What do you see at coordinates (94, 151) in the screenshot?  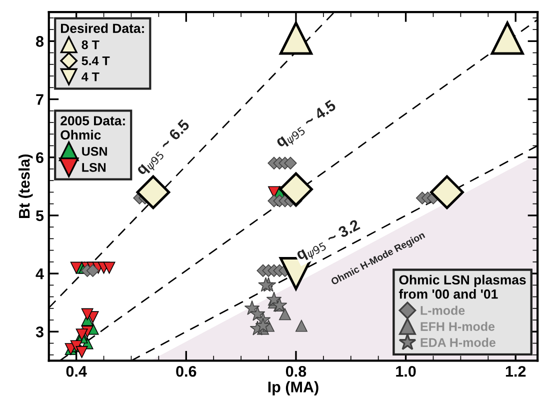 I see `legend-label: USN` at bounding box center [94, 151].